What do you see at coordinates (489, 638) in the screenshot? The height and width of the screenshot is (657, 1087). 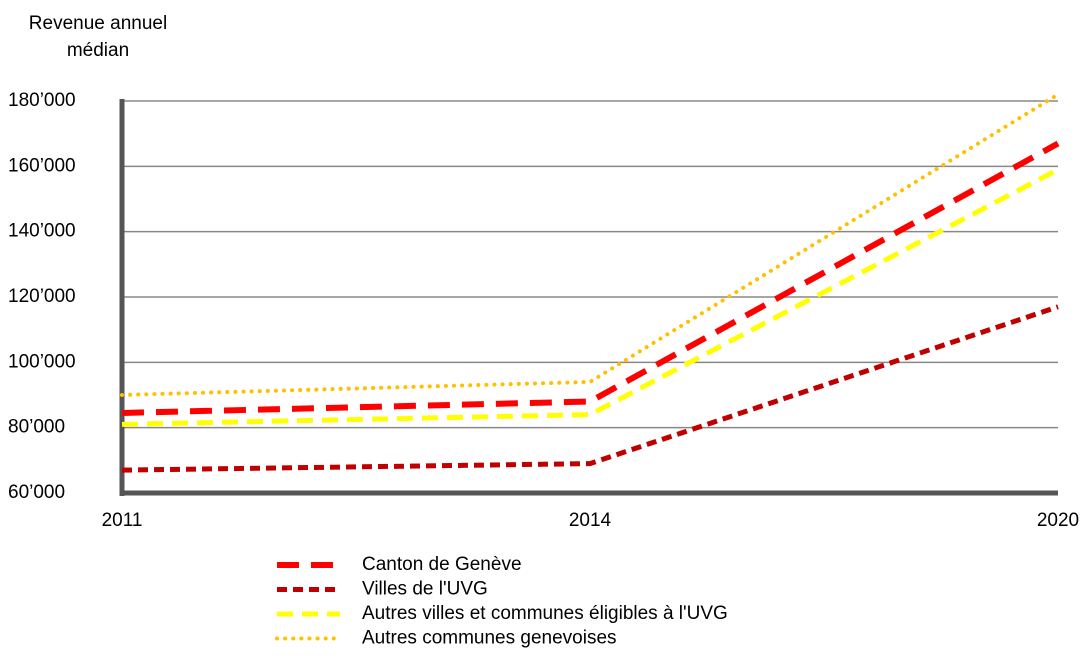 I see `legend-label: Autres communes genevoises` at bounding box center [489, 638].